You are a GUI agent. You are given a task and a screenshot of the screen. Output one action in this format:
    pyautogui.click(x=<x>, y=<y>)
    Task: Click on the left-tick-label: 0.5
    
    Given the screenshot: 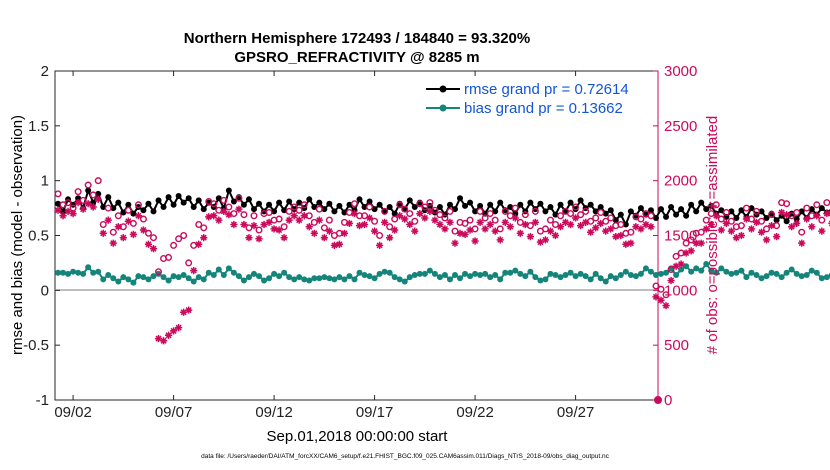 What is the action you would take?
    pyautogui.click(x=38, y=236)
    